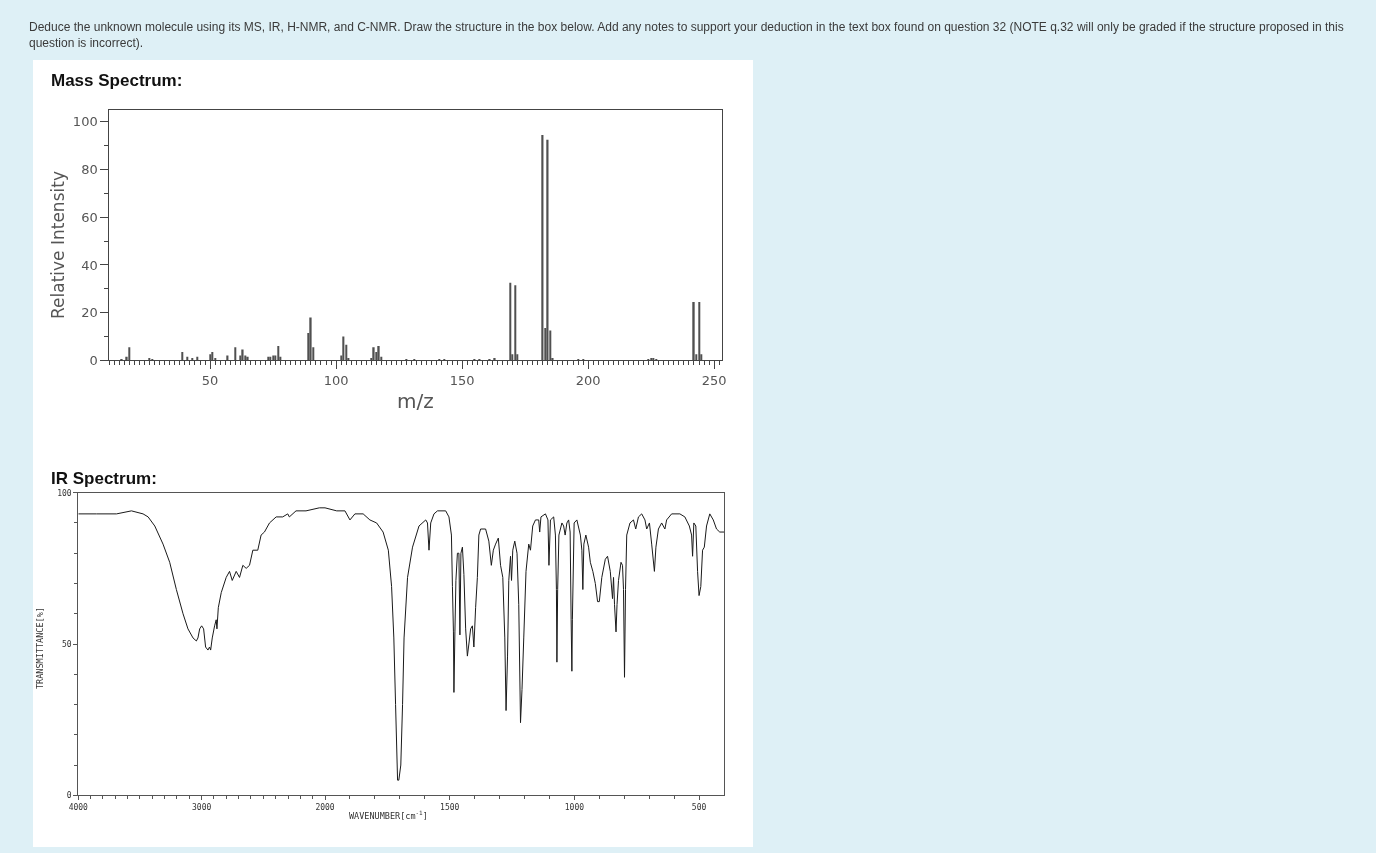 This screenshot has height=853, width=1376. Describe the element at coordinates (462, 380) in the screenshot. I see `x-tick-label: 150` at that location.